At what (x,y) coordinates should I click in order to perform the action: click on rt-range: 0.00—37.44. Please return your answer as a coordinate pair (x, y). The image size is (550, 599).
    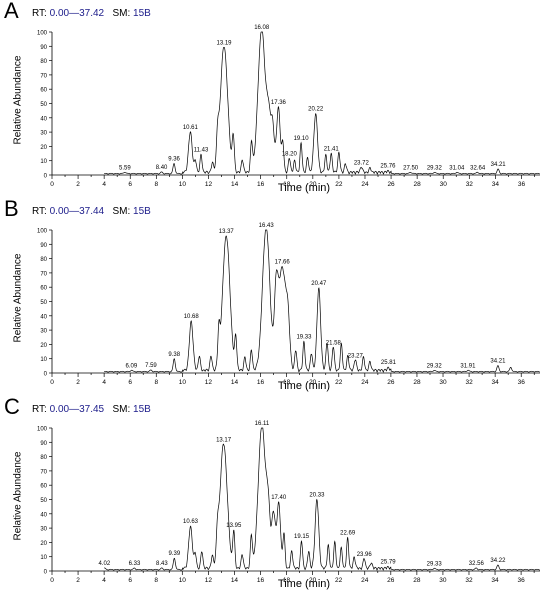
    Looking at the image, I should click on (77, 211).